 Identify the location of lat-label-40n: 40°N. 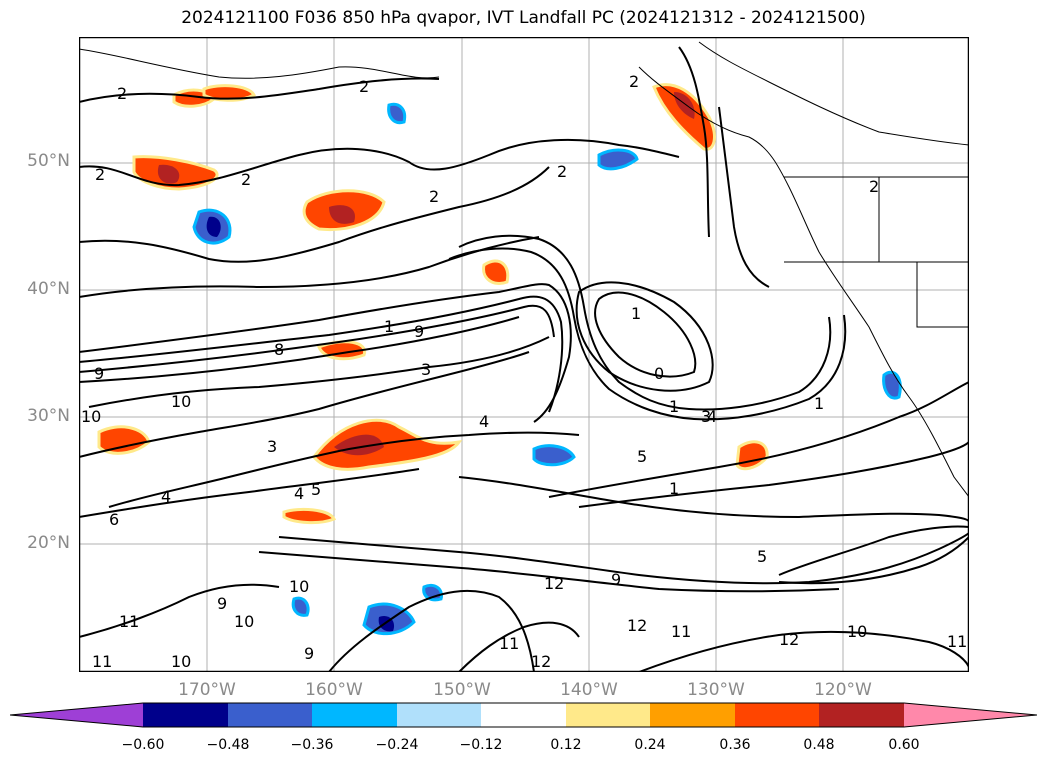
(48, 289).